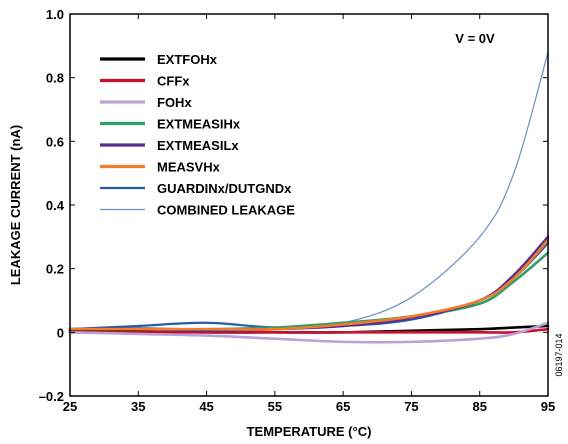  I want to click on legend-label: FOHx, so click(174, 102).